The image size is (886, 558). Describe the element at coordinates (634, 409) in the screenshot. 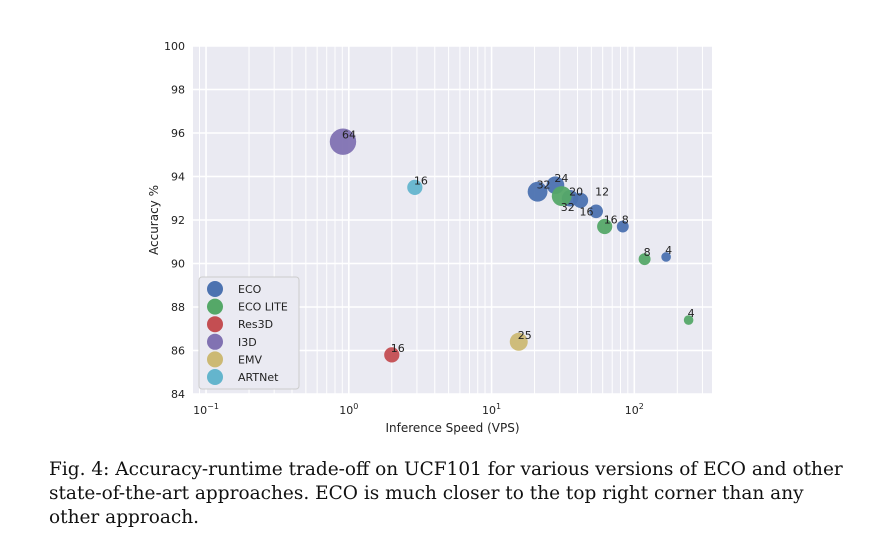

I see `x-tick-label: 10²` at that location.